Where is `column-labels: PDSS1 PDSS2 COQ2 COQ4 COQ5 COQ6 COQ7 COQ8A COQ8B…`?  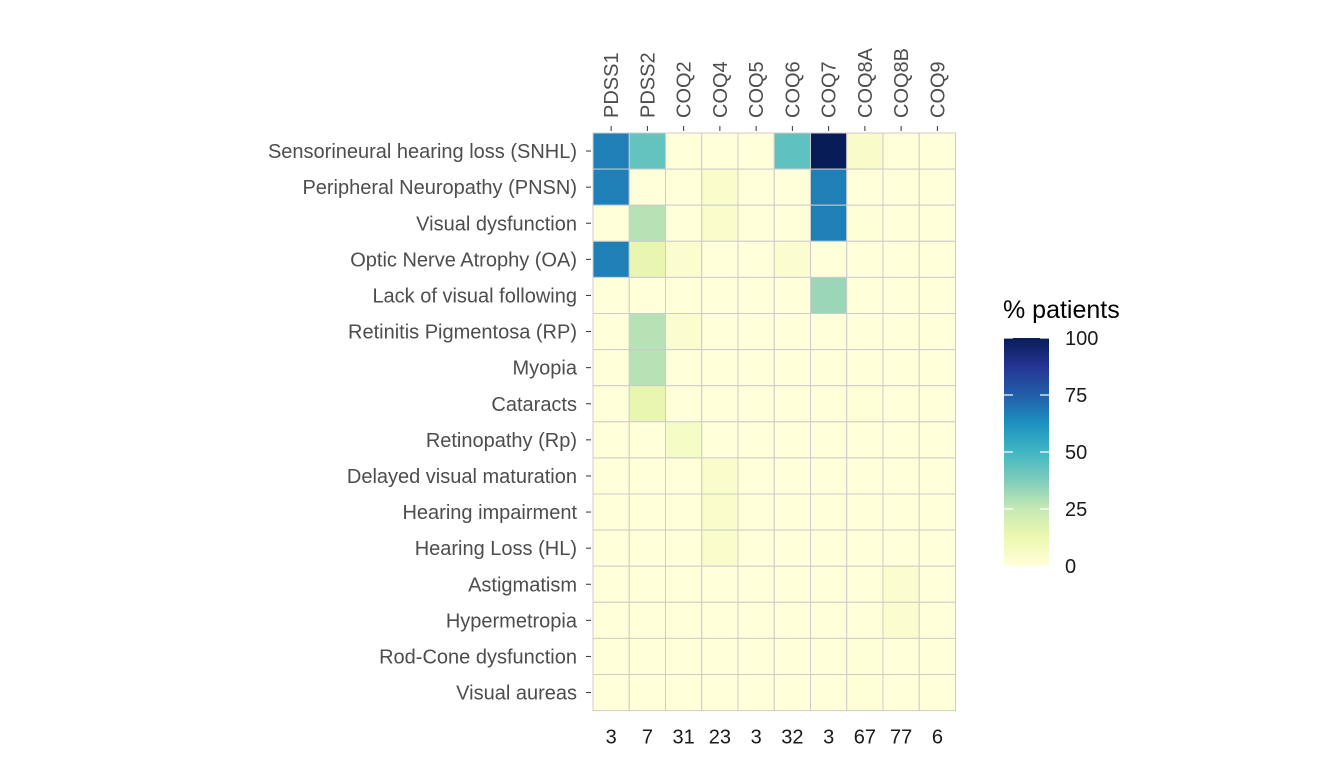 column-labels: PDSS1 PDSS2 COQ2 COQ4 COQ5 COQ6 COQ7 COQ8A COQ8B… is located at coordinates (775, 89).